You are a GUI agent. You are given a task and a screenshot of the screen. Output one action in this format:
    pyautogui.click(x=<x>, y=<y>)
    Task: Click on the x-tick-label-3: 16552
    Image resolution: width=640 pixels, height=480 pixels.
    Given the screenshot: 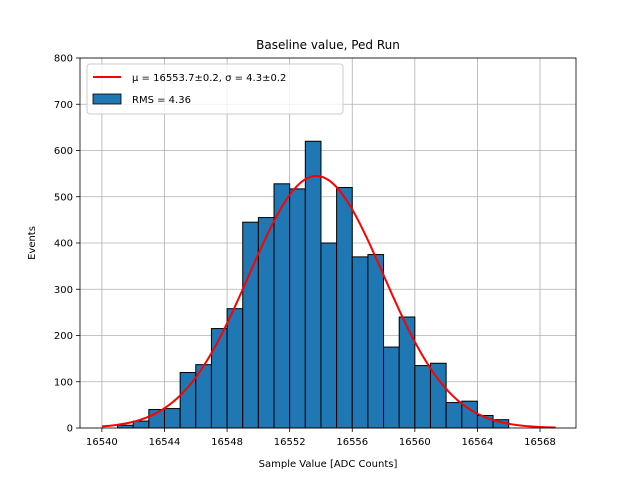 What is the action you would take?
    pyautogui.click(x=290, y=442)
    